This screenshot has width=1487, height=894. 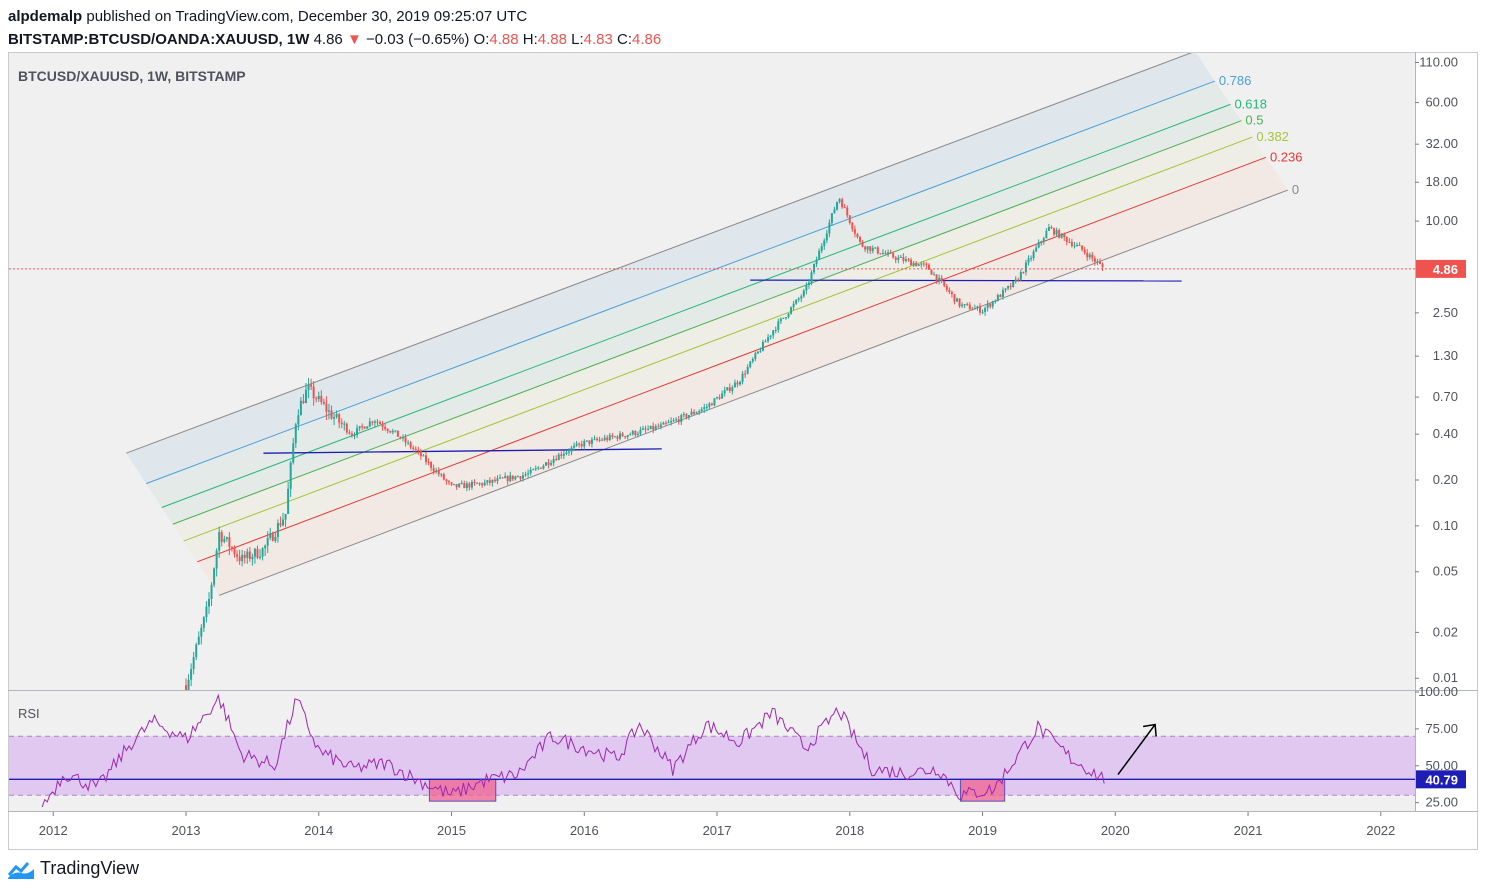 What do you see at coordinates (1441, 779) in the screenshot?
I see `rsi-value-badge` at bounding box center [1441, 779].